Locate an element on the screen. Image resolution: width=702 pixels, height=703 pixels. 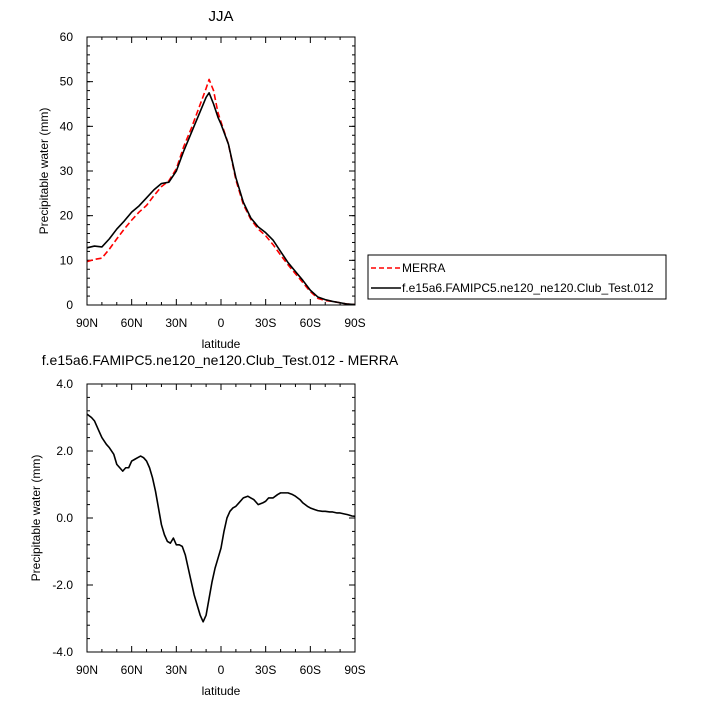
top-y-tick-labels: 0 10 20 30 40 50 60 is located at coordinates (67, 171).